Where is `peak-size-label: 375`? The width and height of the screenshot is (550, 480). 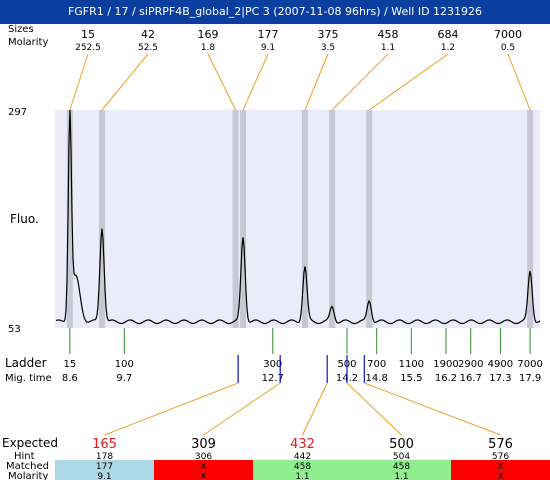 peak-size-label: 375 is located at coordinates (328, 34).